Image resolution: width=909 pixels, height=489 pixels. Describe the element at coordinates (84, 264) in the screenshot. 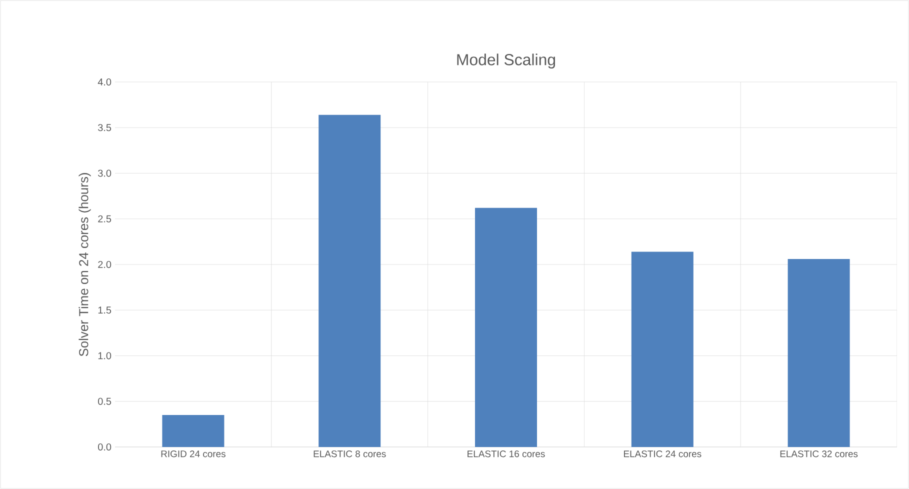

I see `y-axis-title: Solver Time on 24 cores (hours)` at that location.